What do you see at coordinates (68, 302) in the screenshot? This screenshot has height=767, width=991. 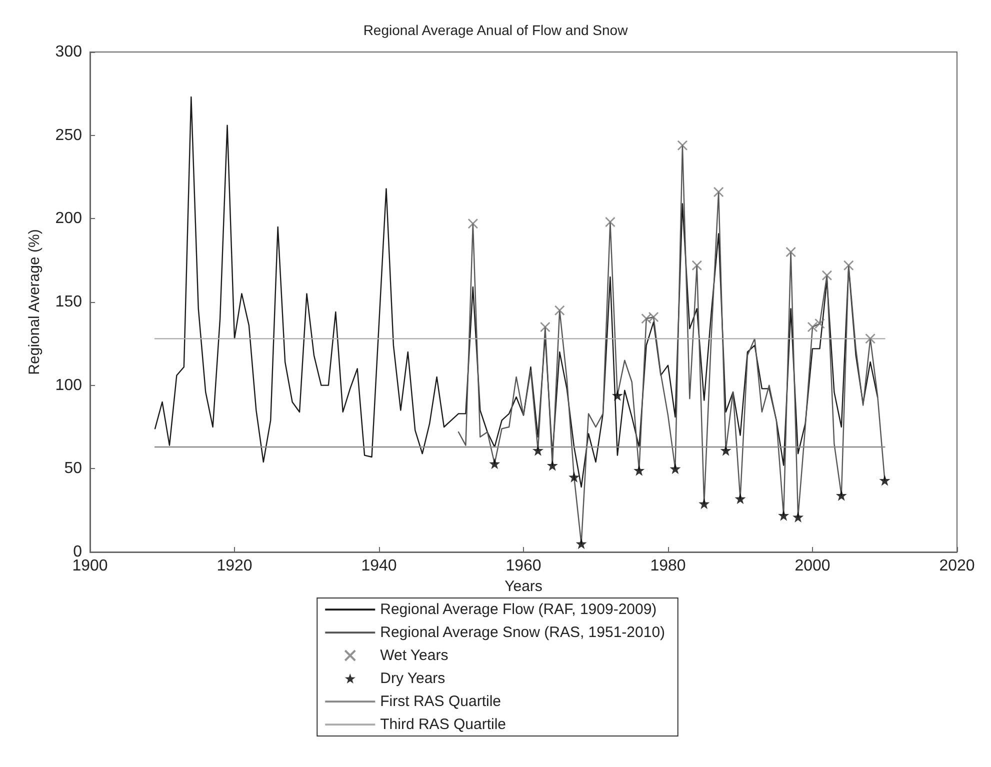 I see `y-tick-label: 150` at bounding box center [68, 302].